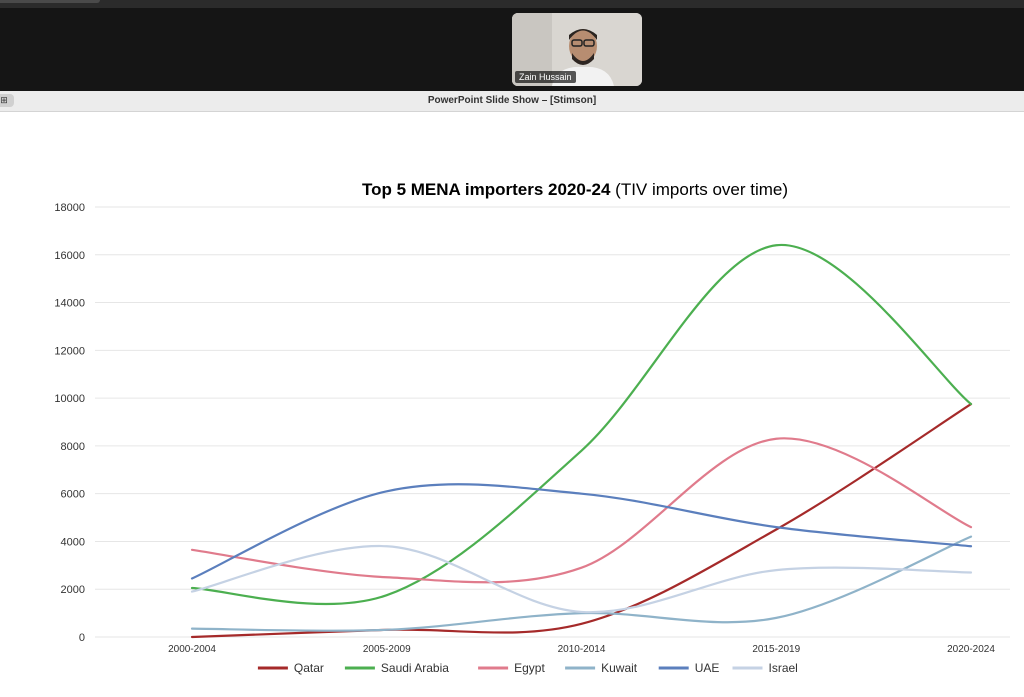 Image resolution: width=1024 pixels, height=697 pixels. Describe the element at coordinates (69, 208) in the screenshot. I see `y-tick-label: 18000` at that location.